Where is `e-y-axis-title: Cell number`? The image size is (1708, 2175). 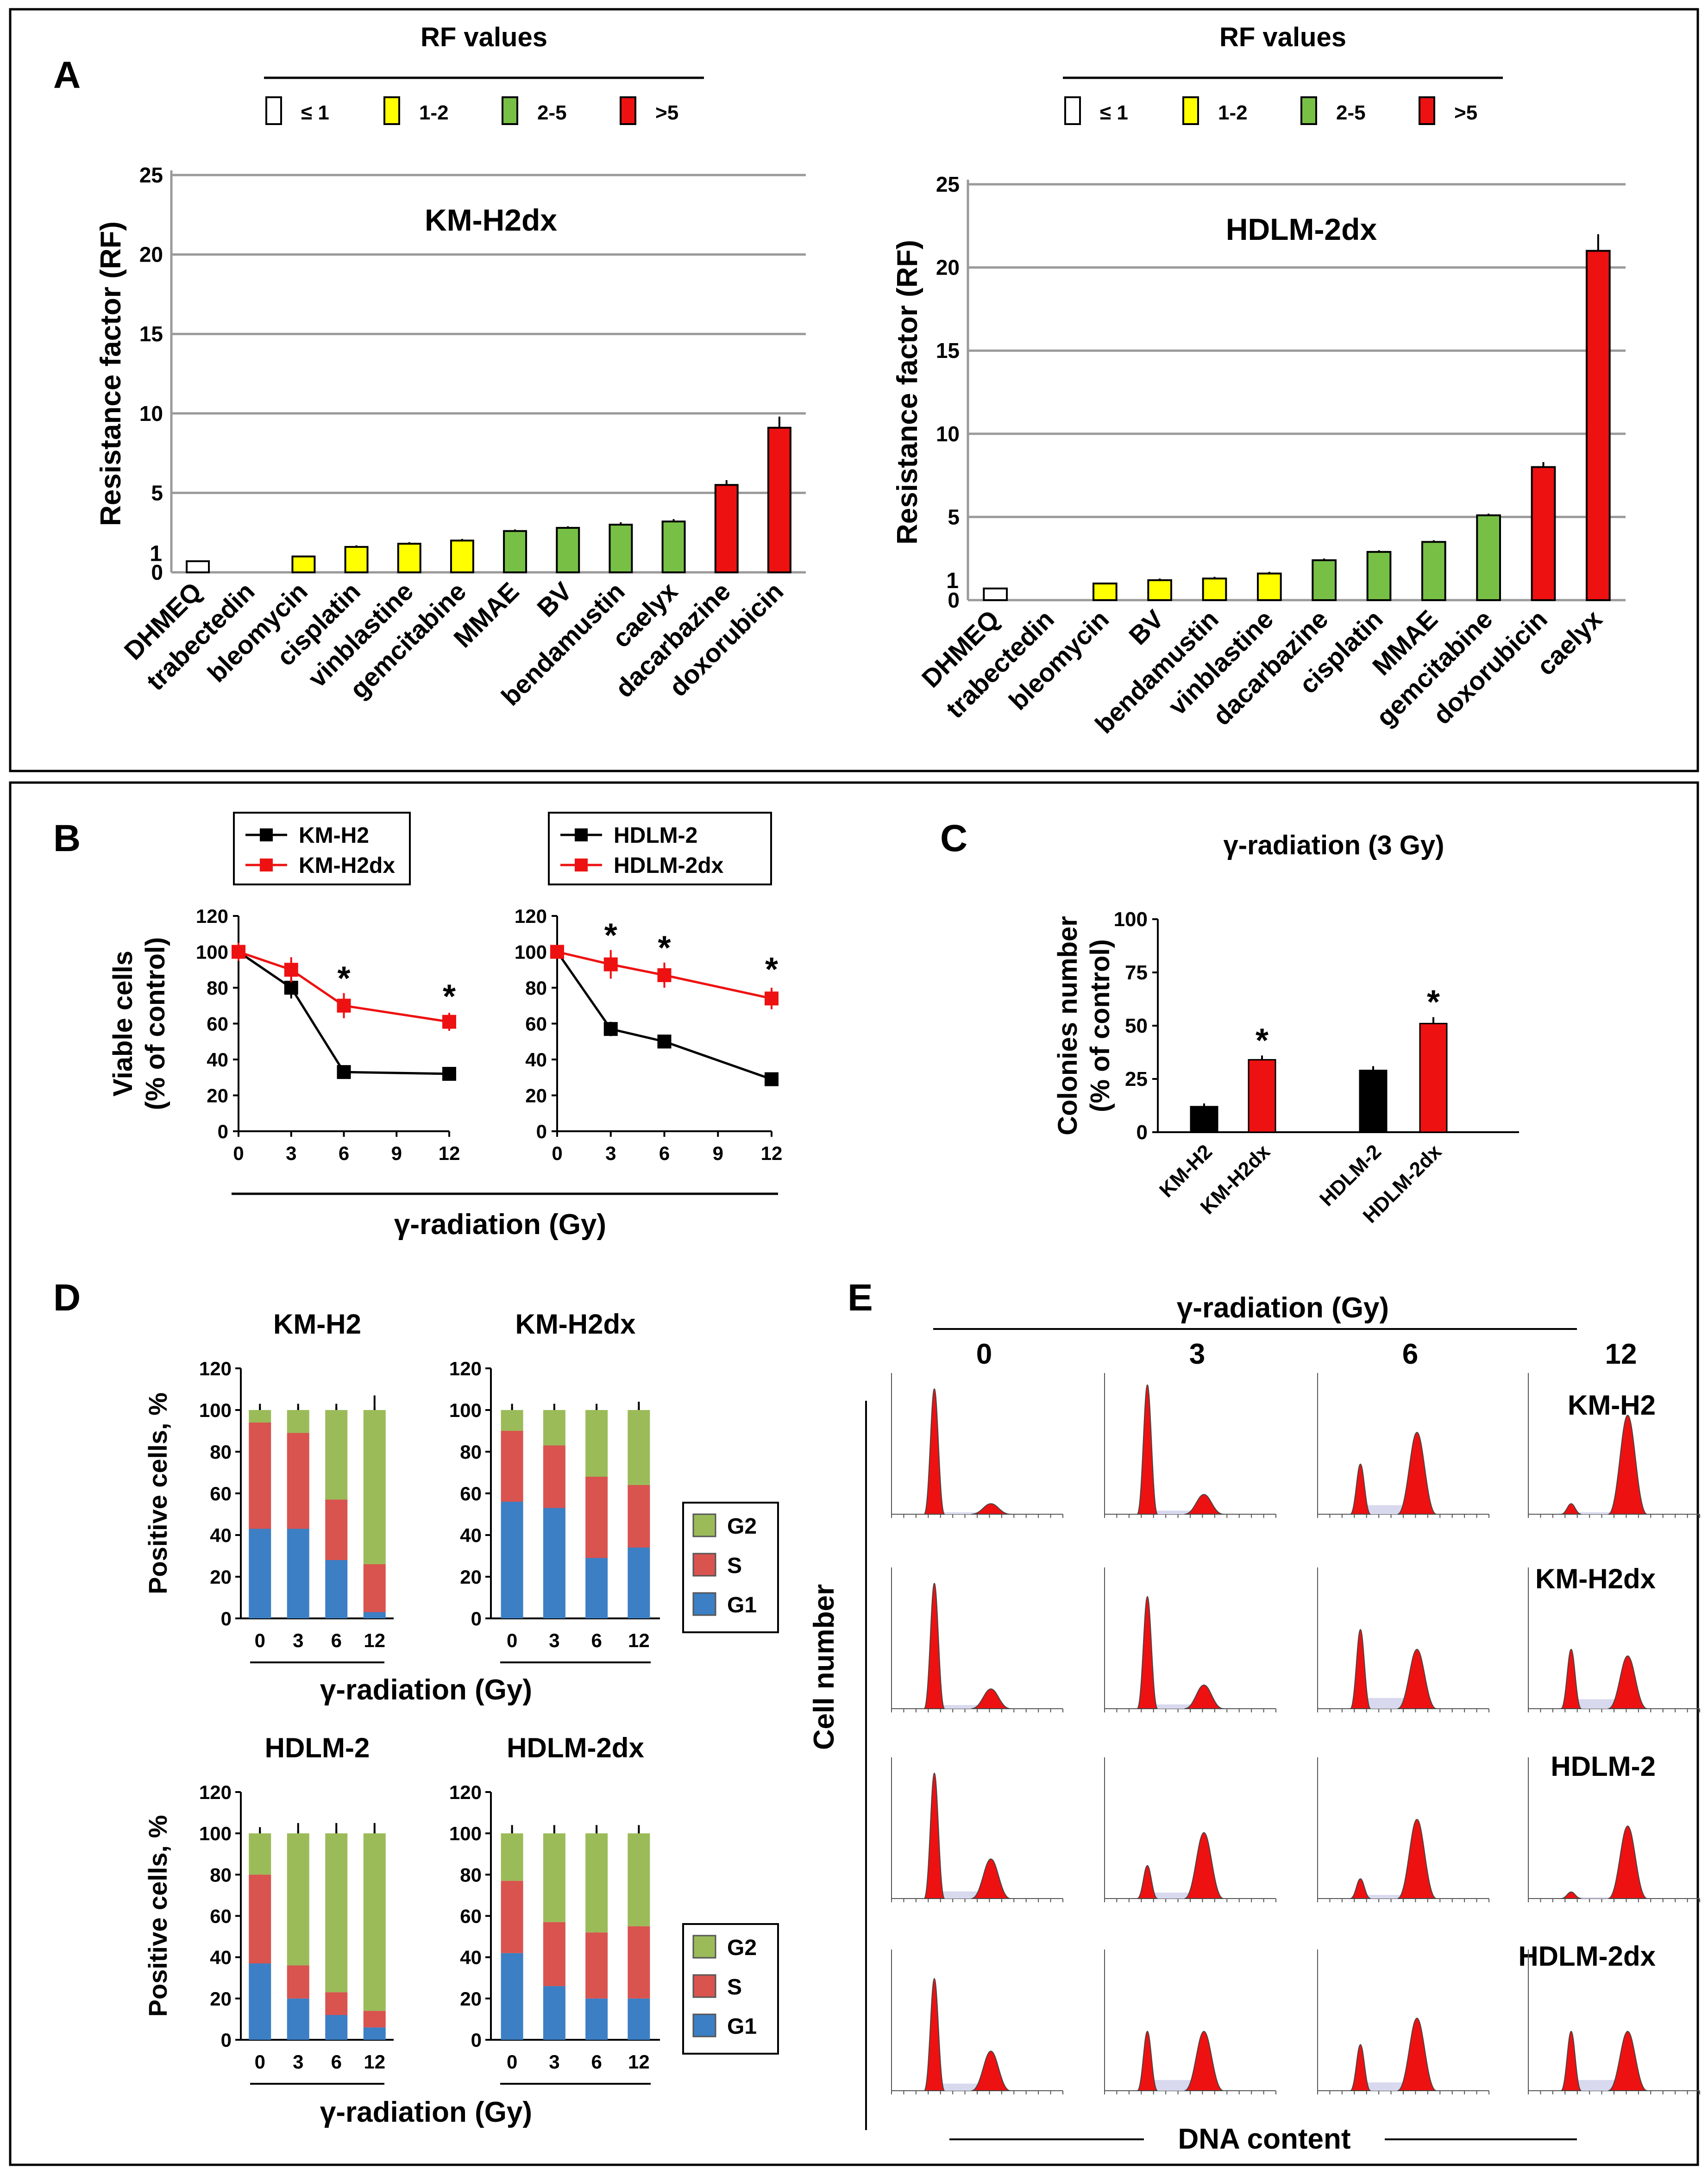 e-y-axis-title: Cell number is located at coordinates (824, 1667).